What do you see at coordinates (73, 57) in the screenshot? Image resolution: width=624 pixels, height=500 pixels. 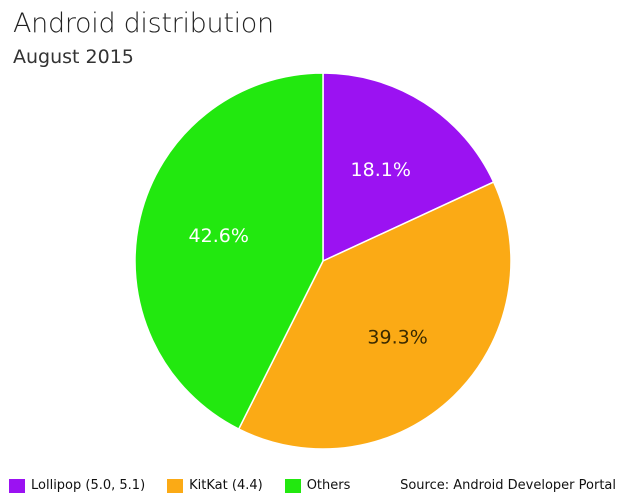 I see `chart-subtitle: August 2015` at bounding box center [73, 57].